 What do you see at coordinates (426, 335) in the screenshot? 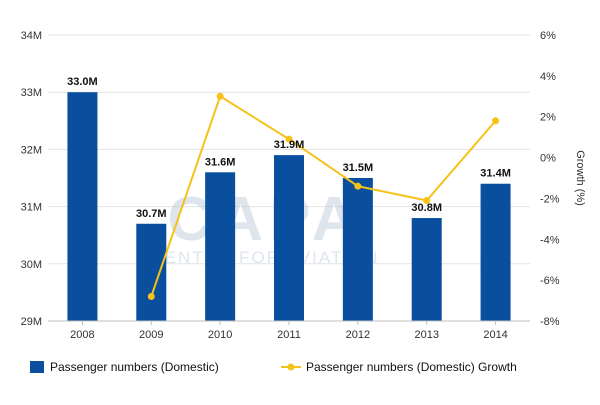
I see `x-tick-label: 2013` at bounding box center [426, 335].